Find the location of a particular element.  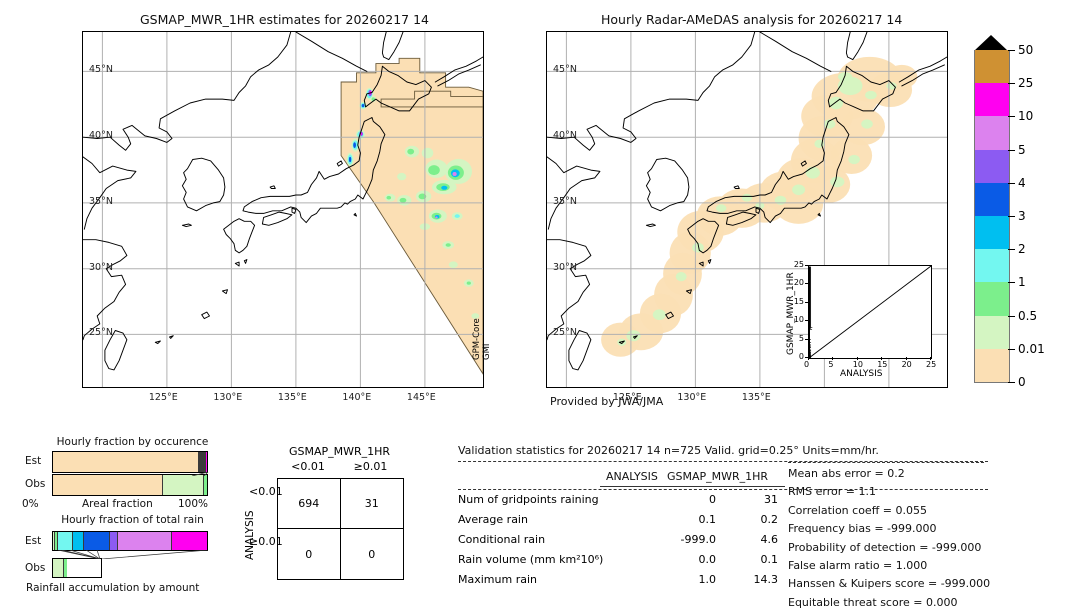

validation-row-label: Rain volume (mm km²10⁶) is located at coordinates (531, 559).